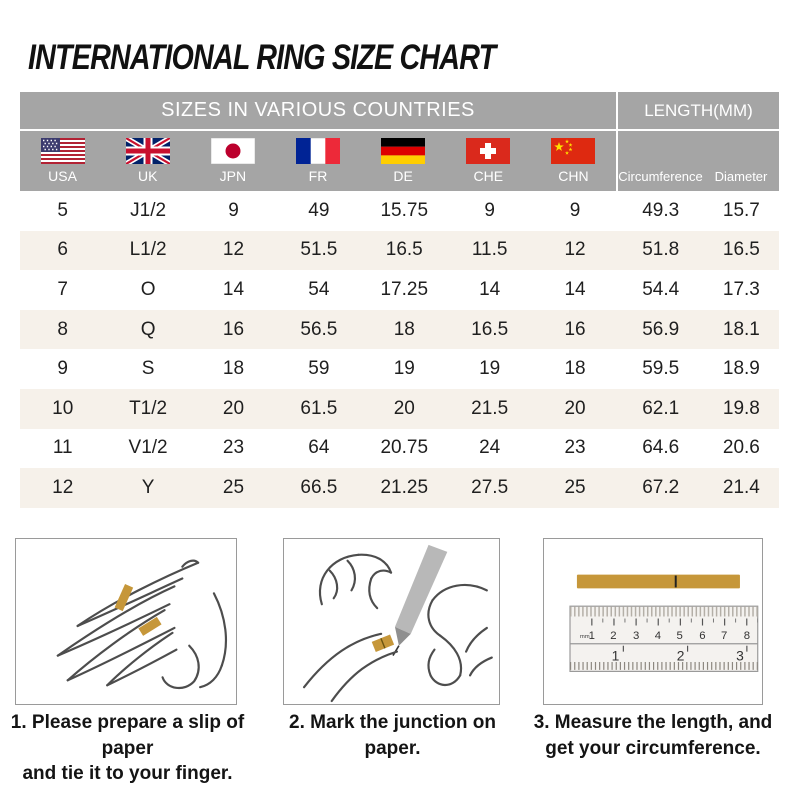  I want to click on column-header-jpn: JPN, so click(232, 161).